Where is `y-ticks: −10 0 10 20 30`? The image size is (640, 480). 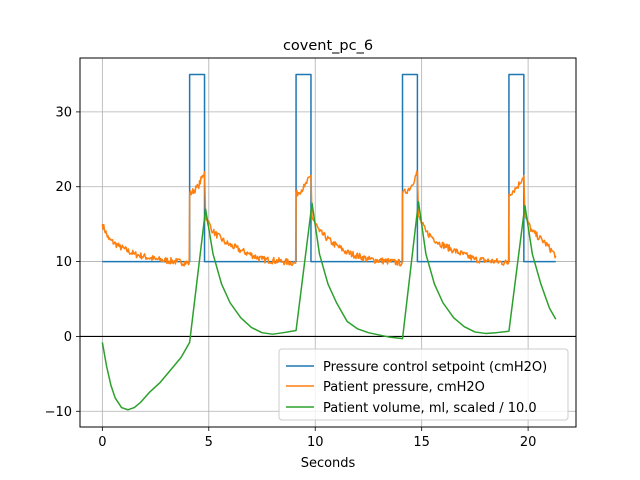
y-ticks: −10 0 10 20 30 is located at coordinates (62, 262).